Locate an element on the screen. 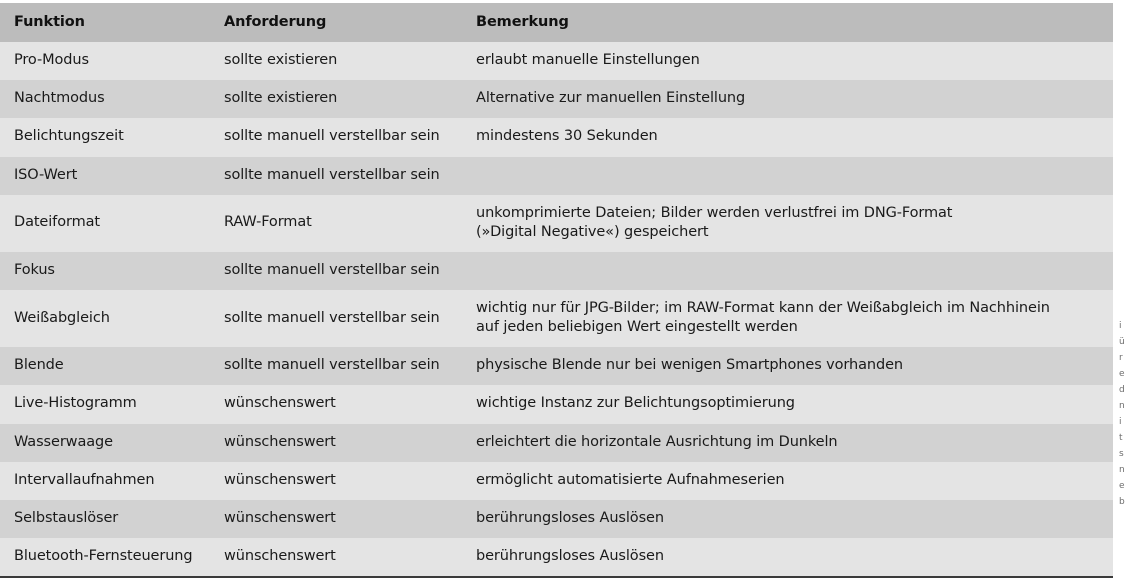 This screenshot has width=1130, height=578. cell-funktion: Pro-Modus is located at coordinates (51, 60).